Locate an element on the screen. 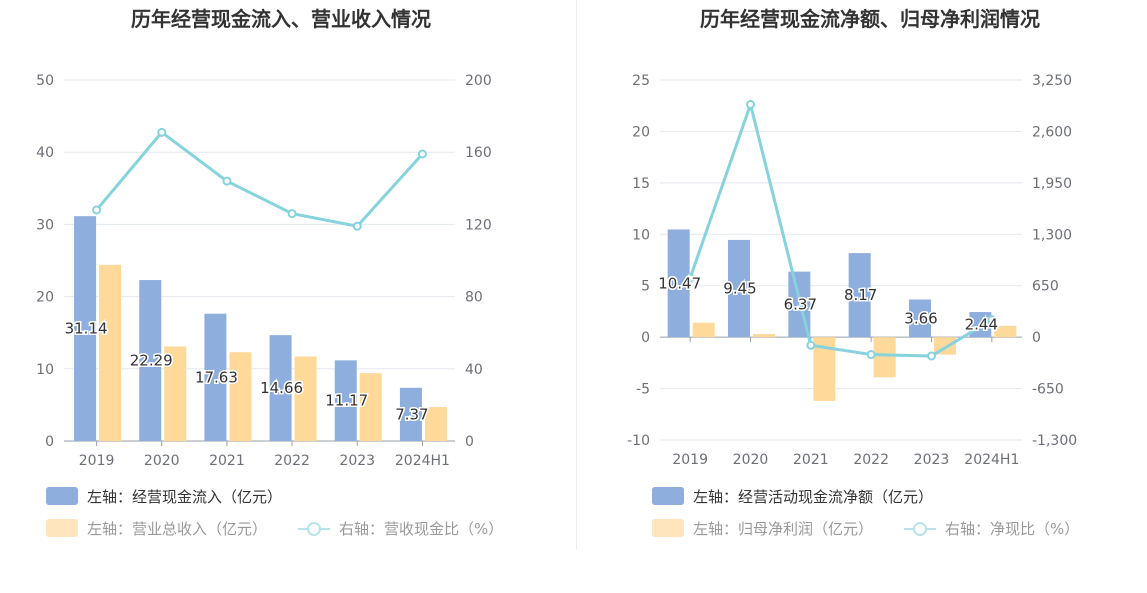 This screenshot has height=593, width=1147. legend-label: 左轴：经营现金流入（亿元） is located at coordinates (184, 497).